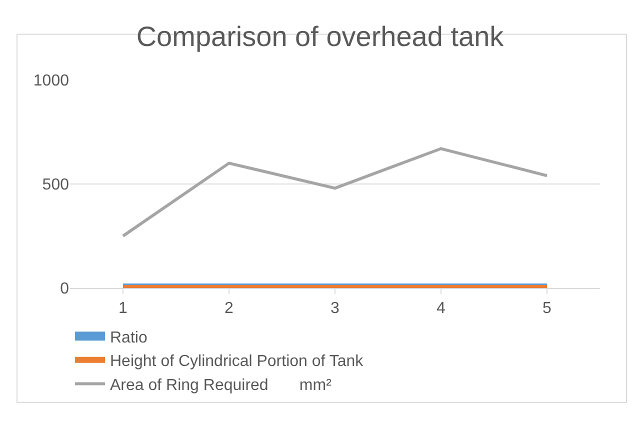  I want to click on legend-label: Area of Ring Required mm², so click(221, 385).